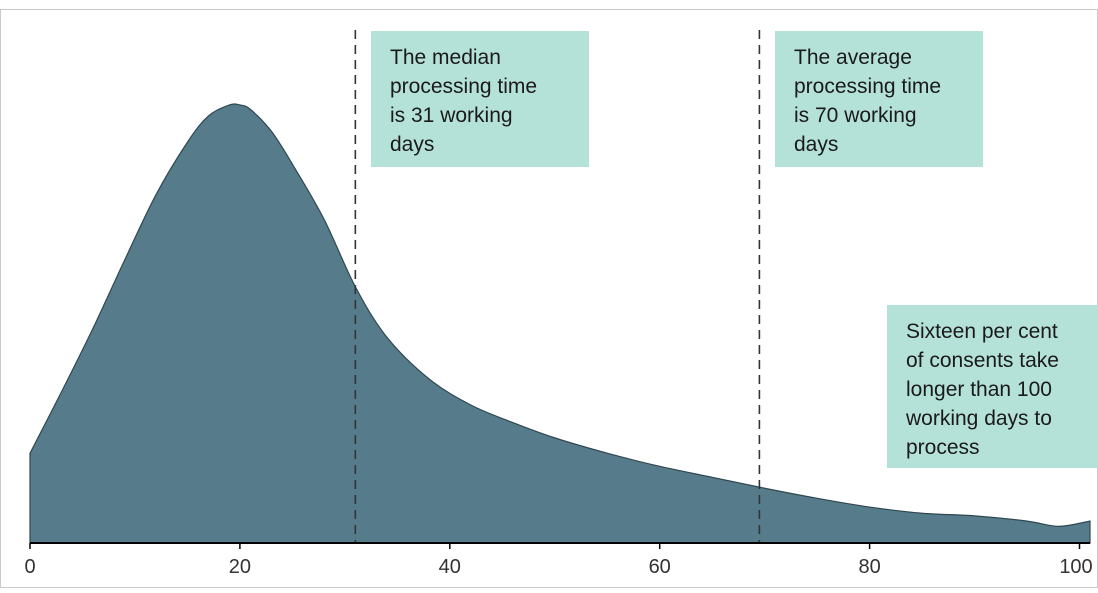 This screenshot has height=593, width=1098. Describe the element at coordinates (463, 86) in the screenshot. I see `median-annotation-line-1: processing time` at that location.